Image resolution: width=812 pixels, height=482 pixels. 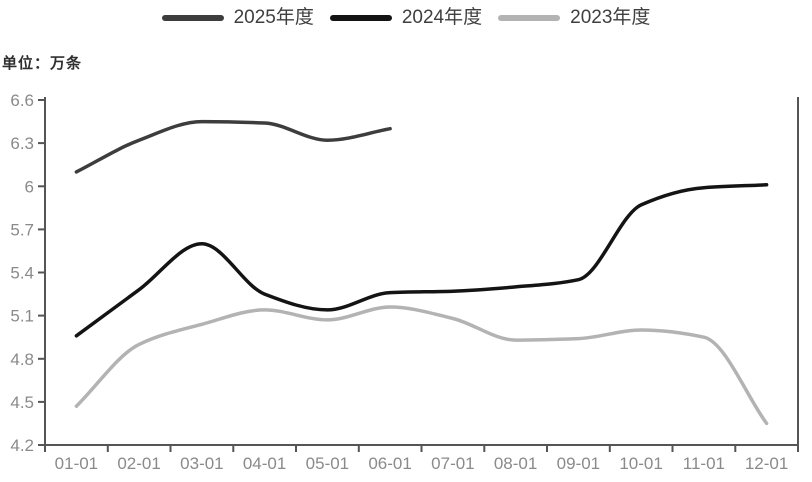 I want to click on x-tick-label: 10-01, so click(x=640, y=463).